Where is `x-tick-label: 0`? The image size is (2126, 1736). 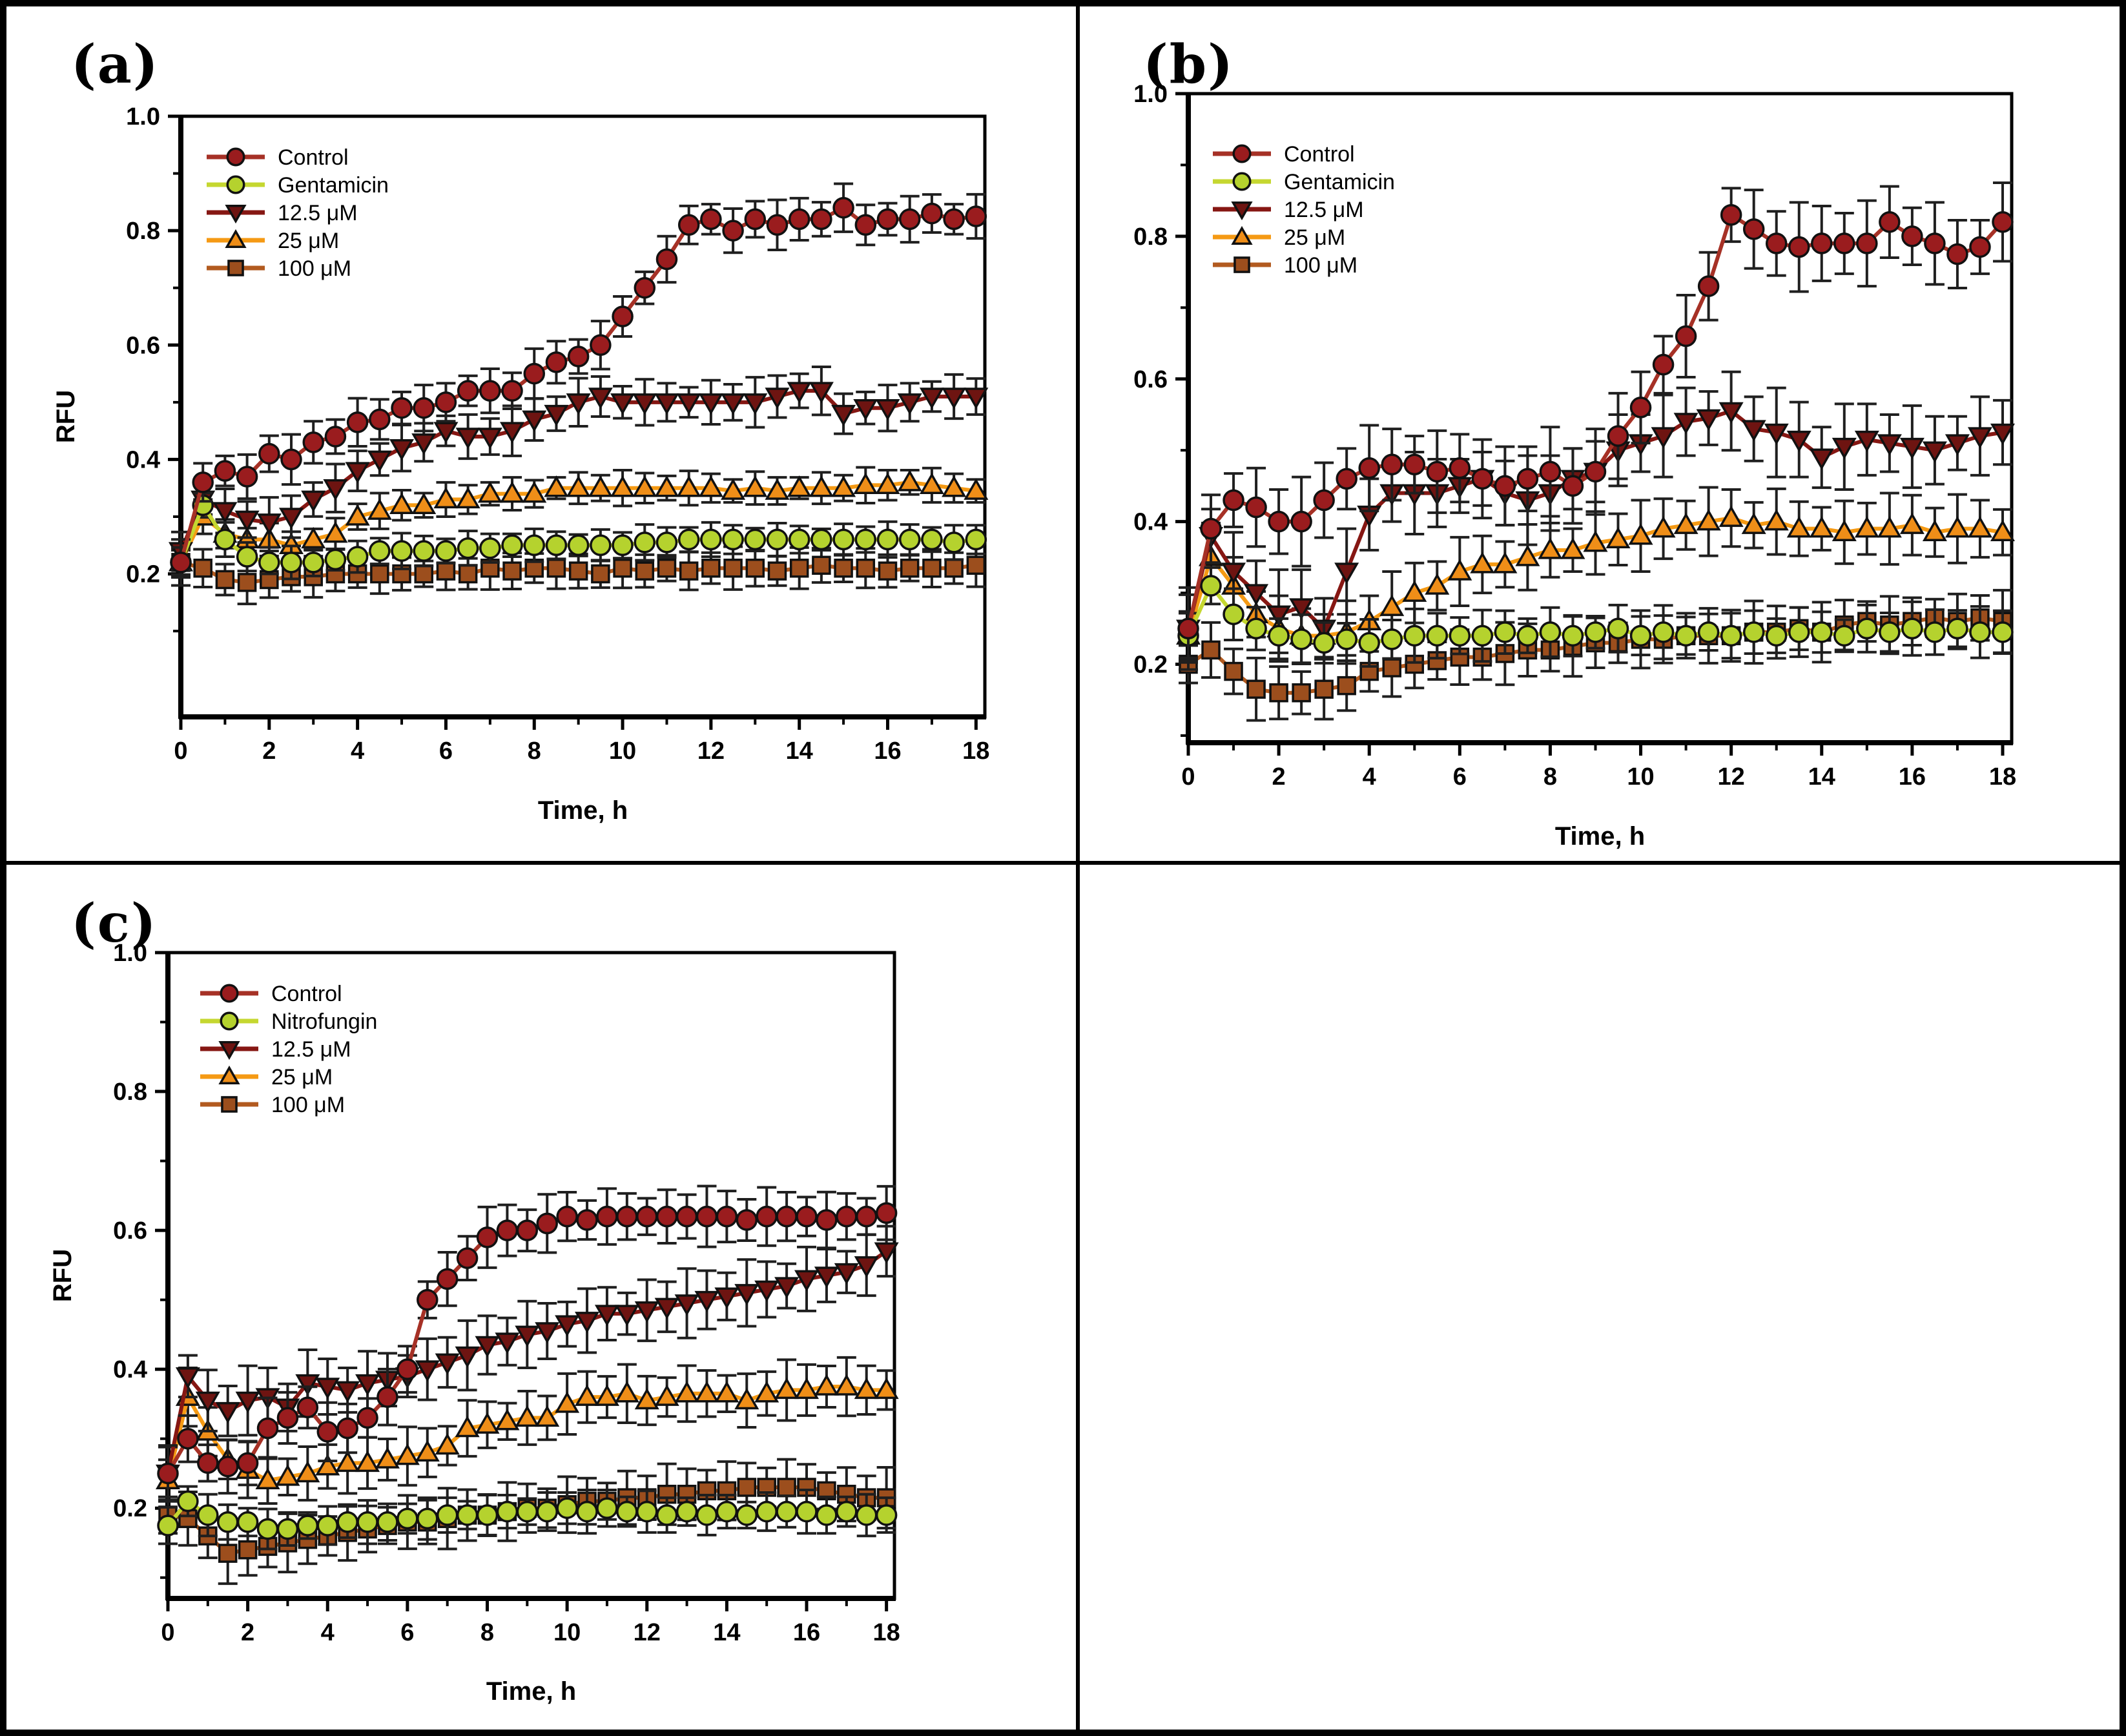
x-tick-label: 0 is located at coordinates (167, 1632).